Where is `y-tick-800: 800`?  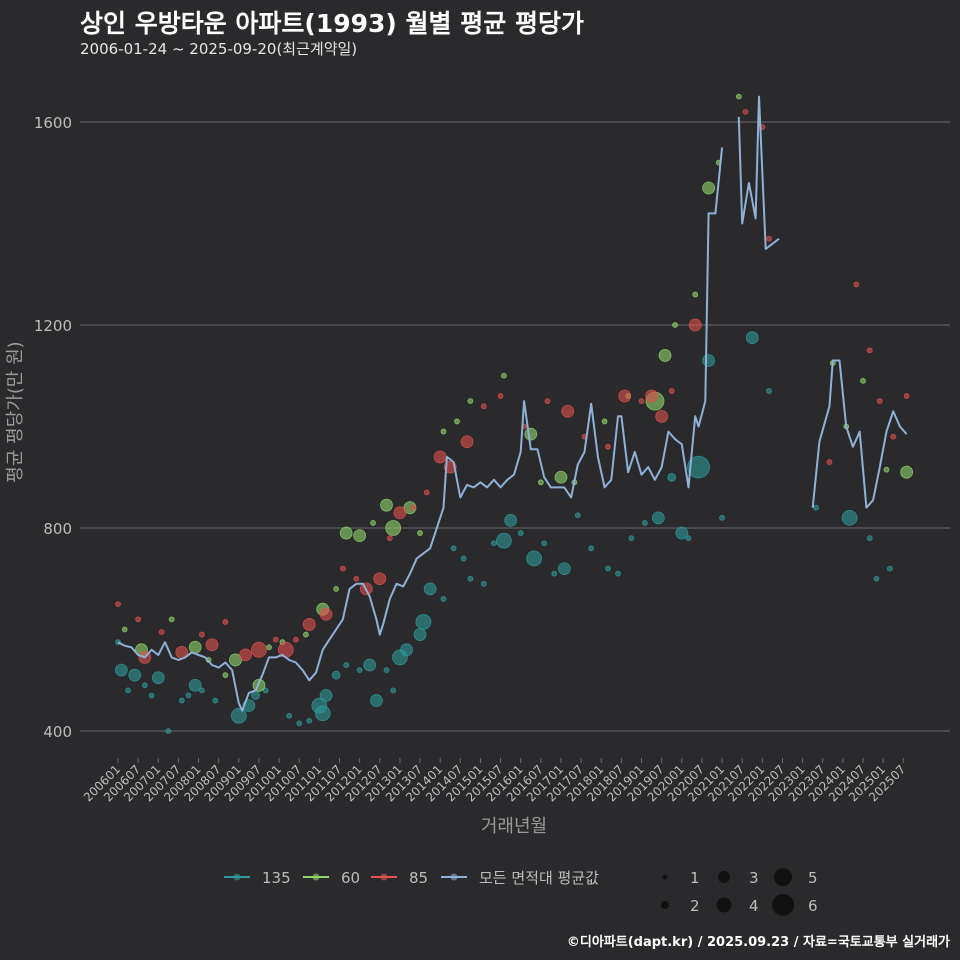 y-tick-800: 800 is located at coordinates (57, 529).